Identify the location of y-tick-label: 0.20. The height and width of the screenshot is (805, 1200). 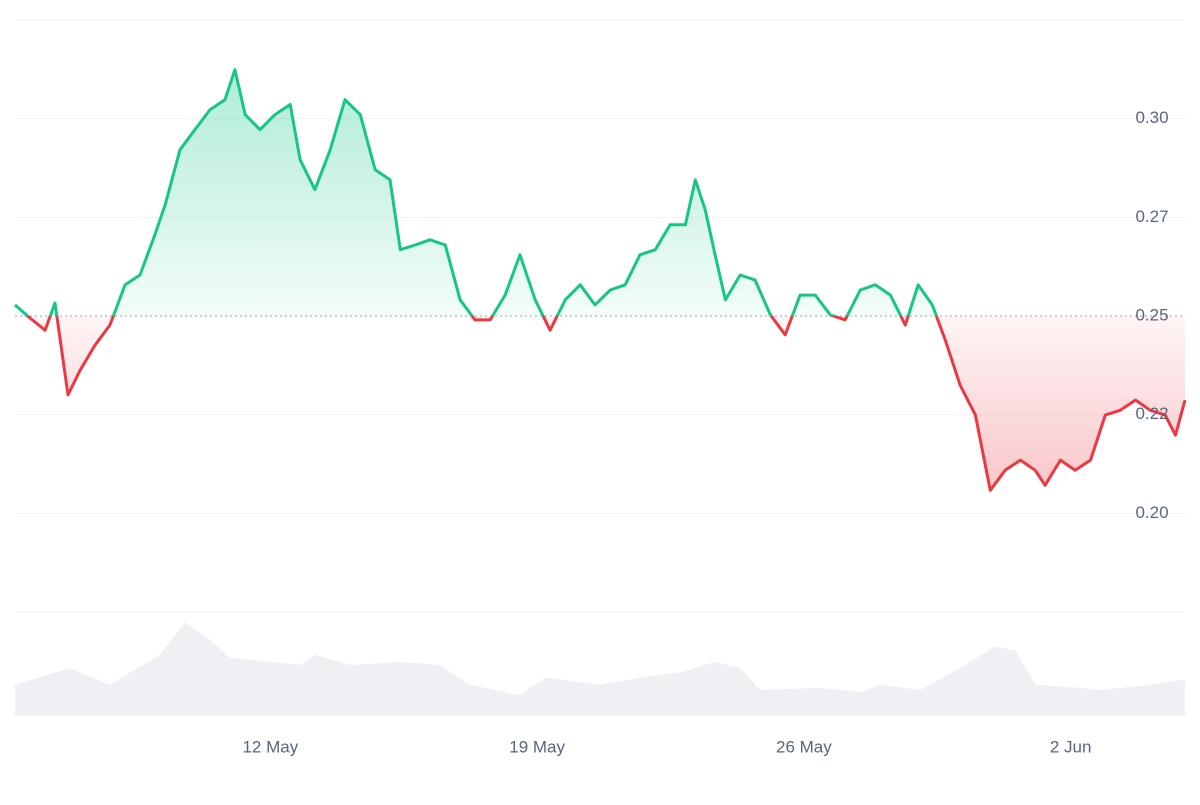
(1151, 512).